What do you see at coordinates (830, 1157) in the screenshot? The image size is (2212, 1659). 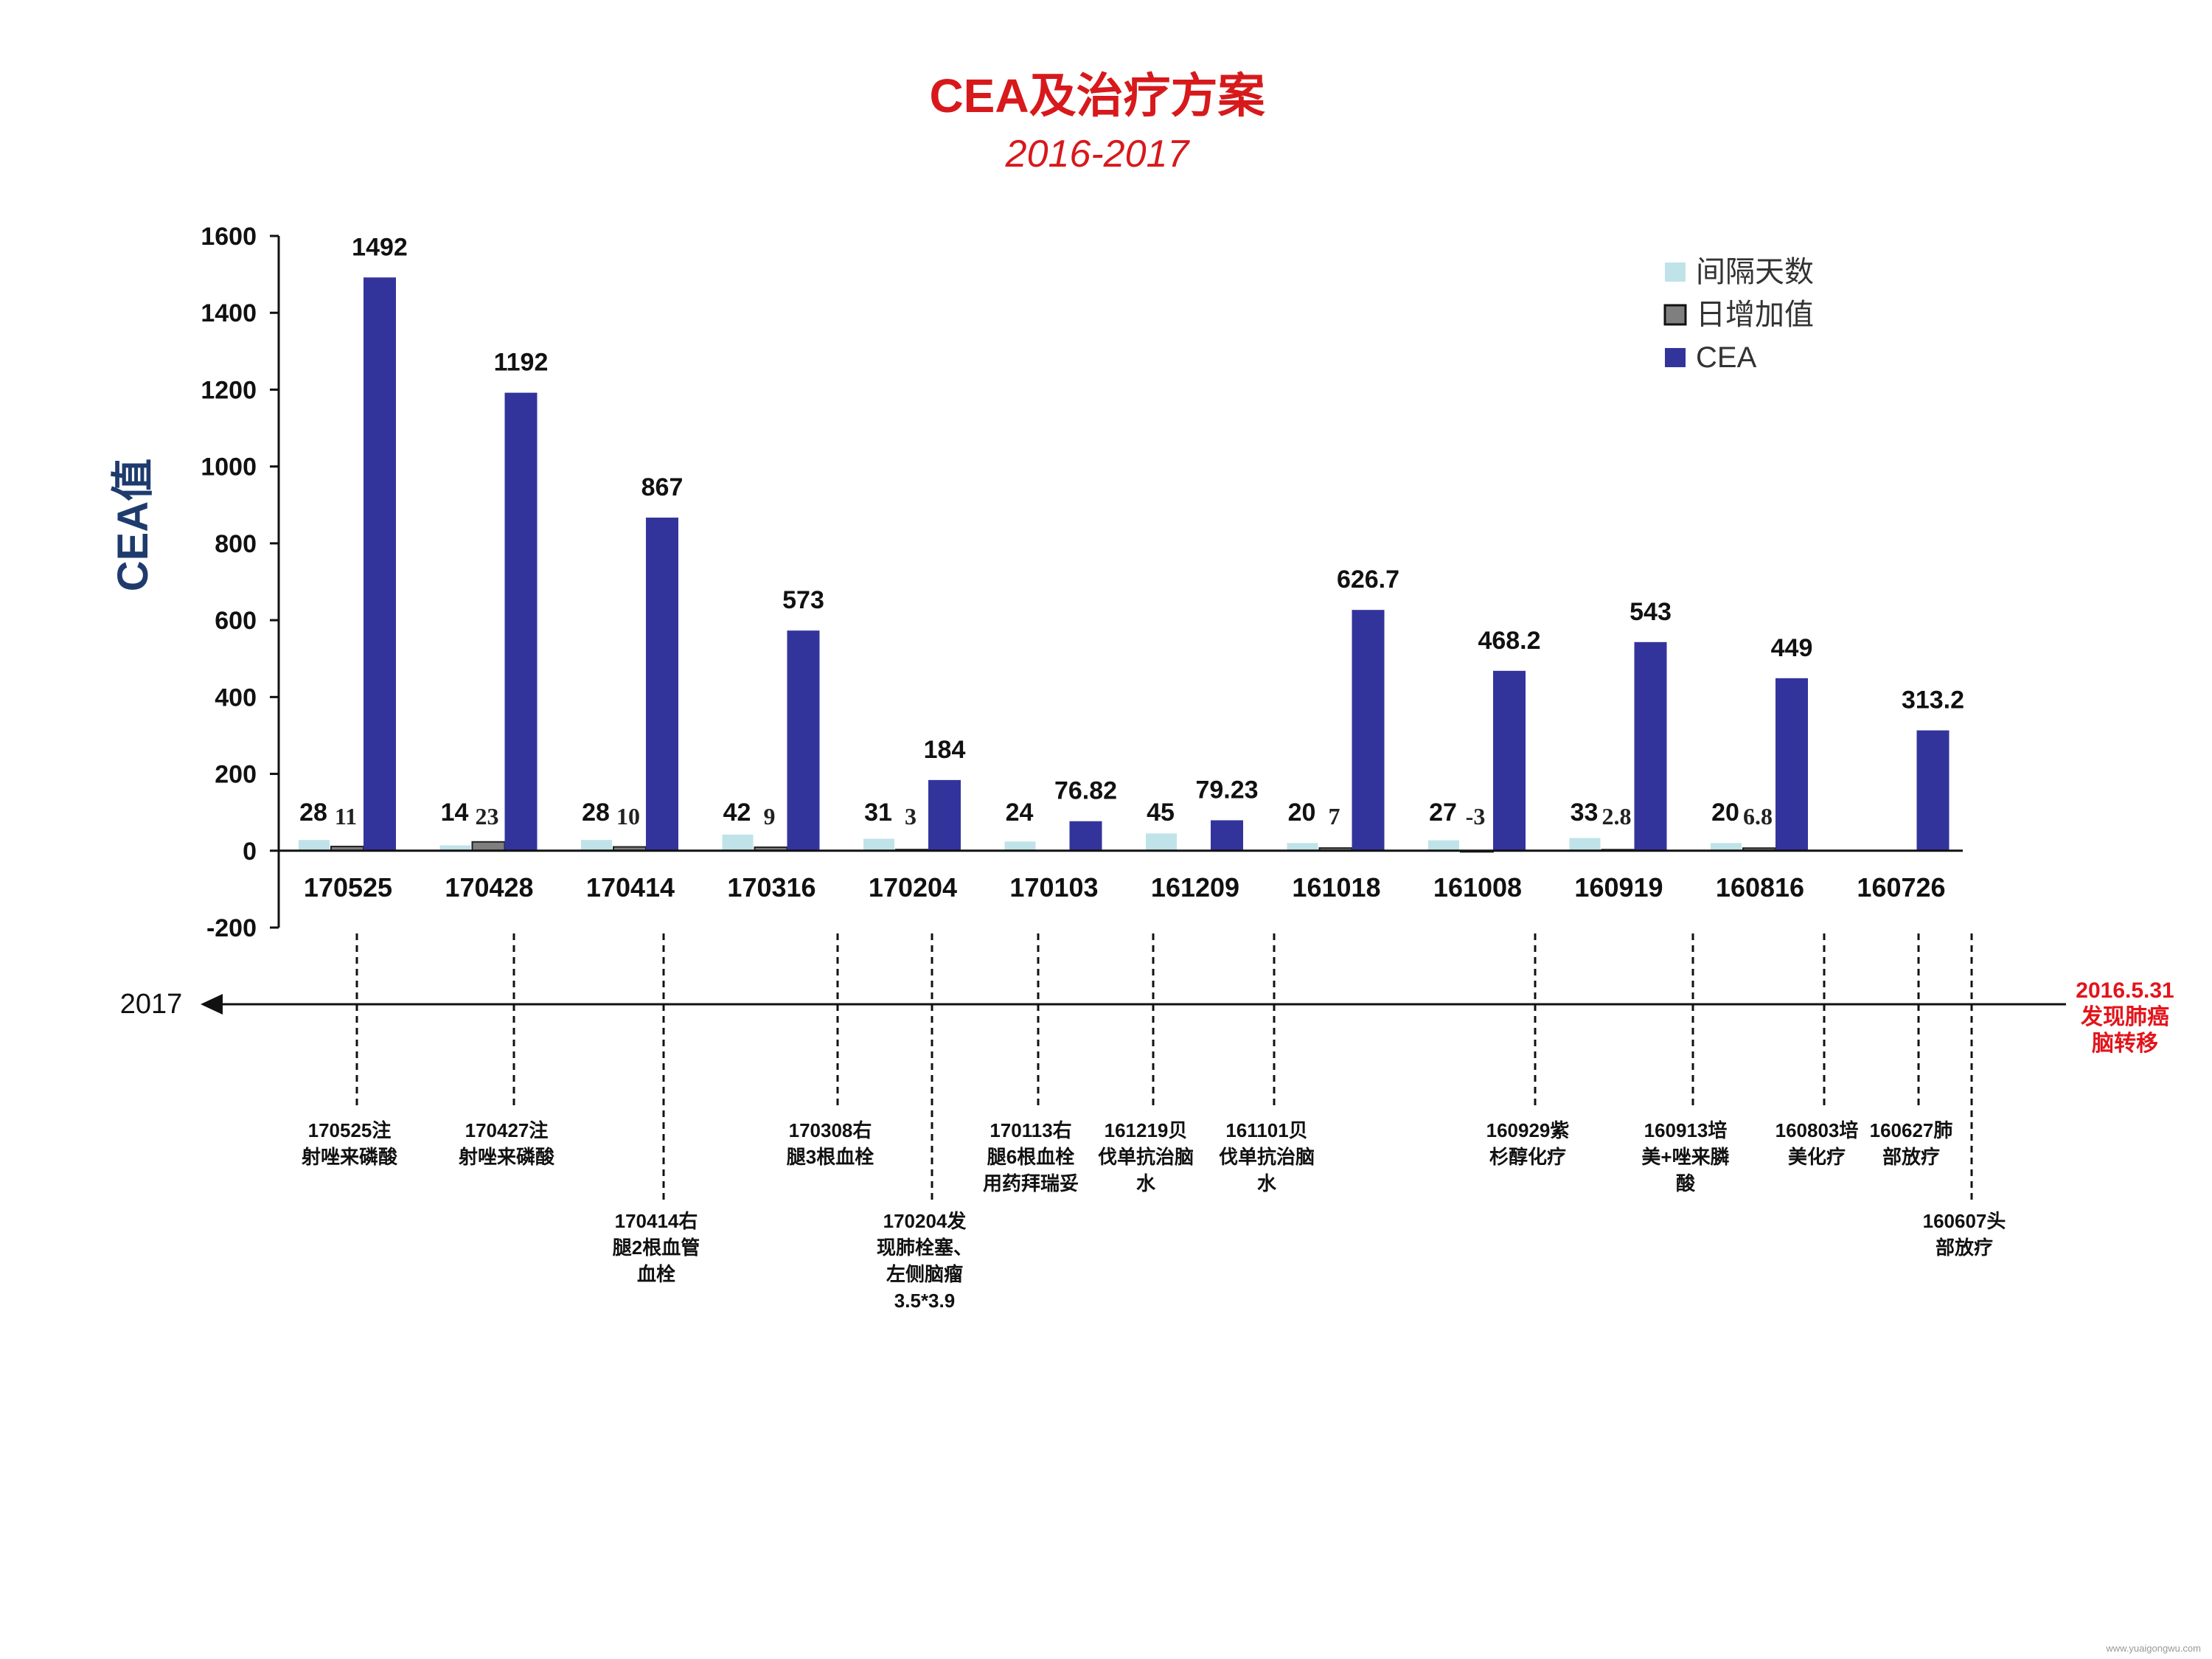 I see `event-label: 腿3根血栓` at bounding box center [830, 1157].